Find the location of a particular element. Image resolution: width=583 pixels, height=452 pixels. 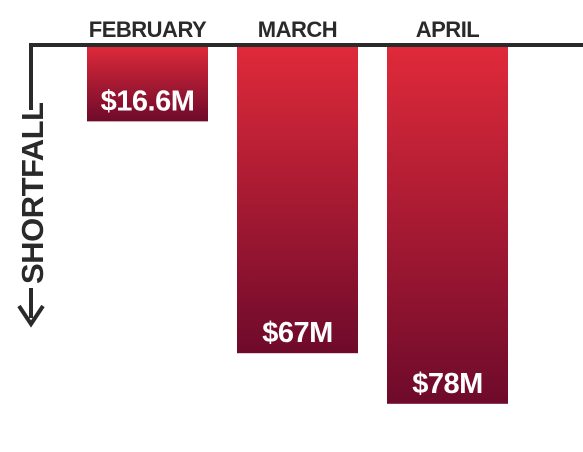

bar-february is located at coordinates (147, 83).